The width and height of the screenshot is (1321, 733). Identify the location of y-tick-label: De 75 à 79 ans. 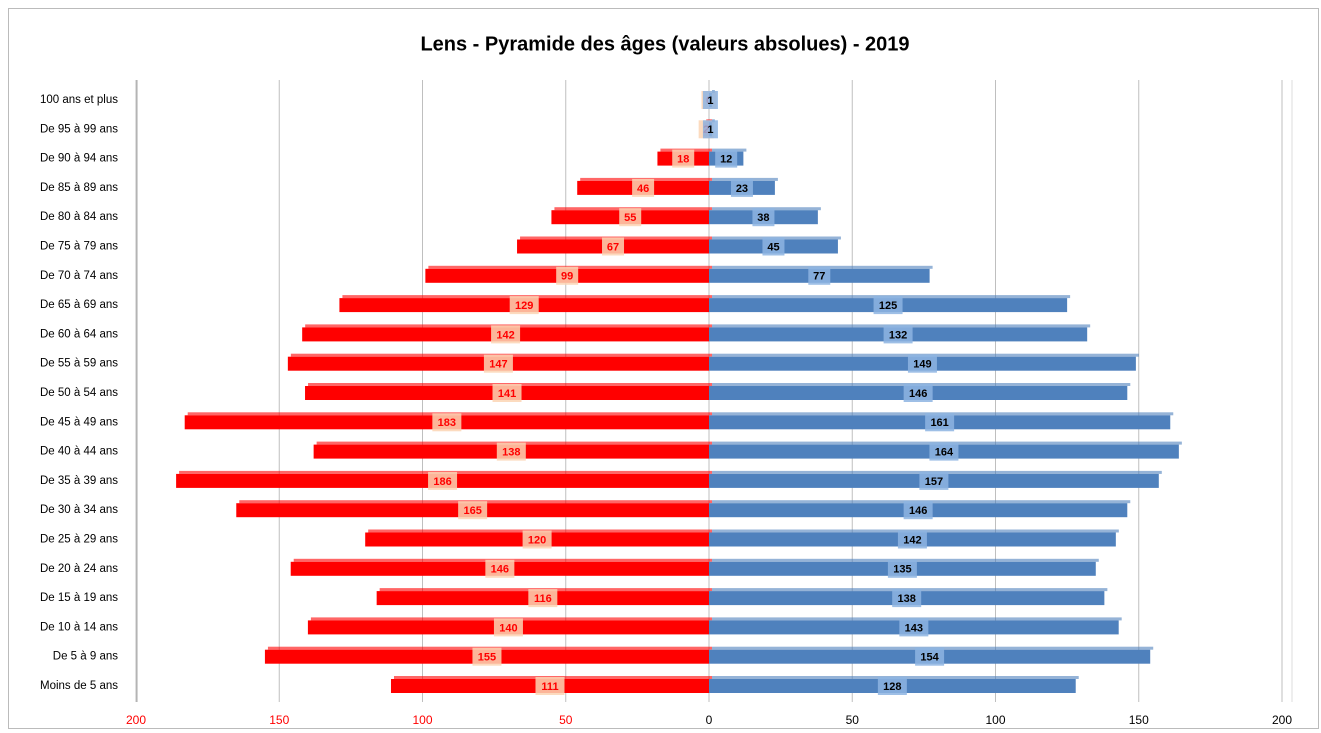
(79, 247).